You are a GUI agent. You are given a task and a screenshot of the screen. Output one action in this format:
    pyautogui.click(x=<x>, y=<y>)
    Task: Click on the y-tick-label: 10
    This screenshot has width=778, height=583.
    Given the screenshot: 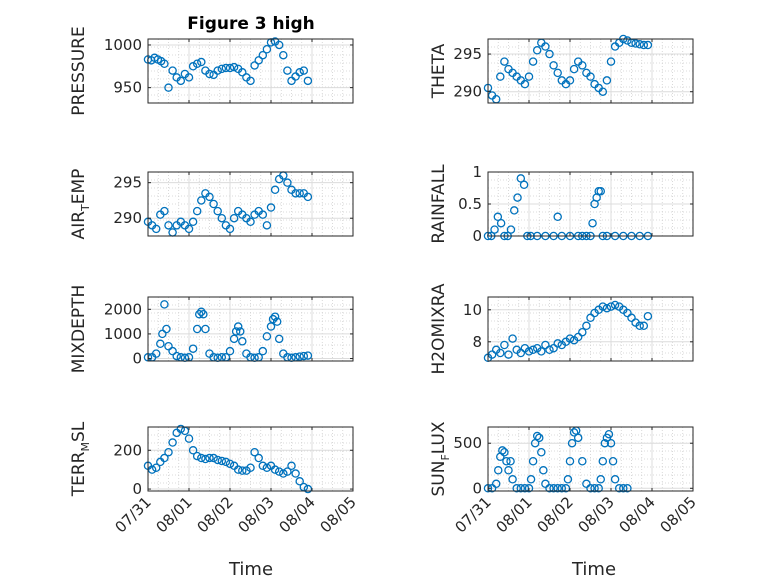 What is the action you would take?
    pyautogui.click(x=472, y=310)
    